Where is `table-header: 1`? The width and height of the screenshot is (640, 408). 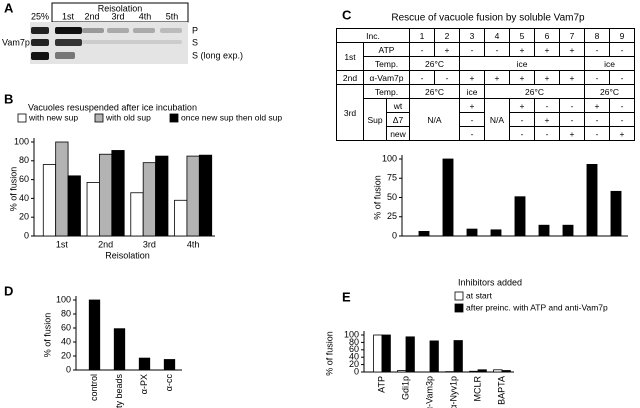
table-header: 1 is located at coordinates (422, 35).